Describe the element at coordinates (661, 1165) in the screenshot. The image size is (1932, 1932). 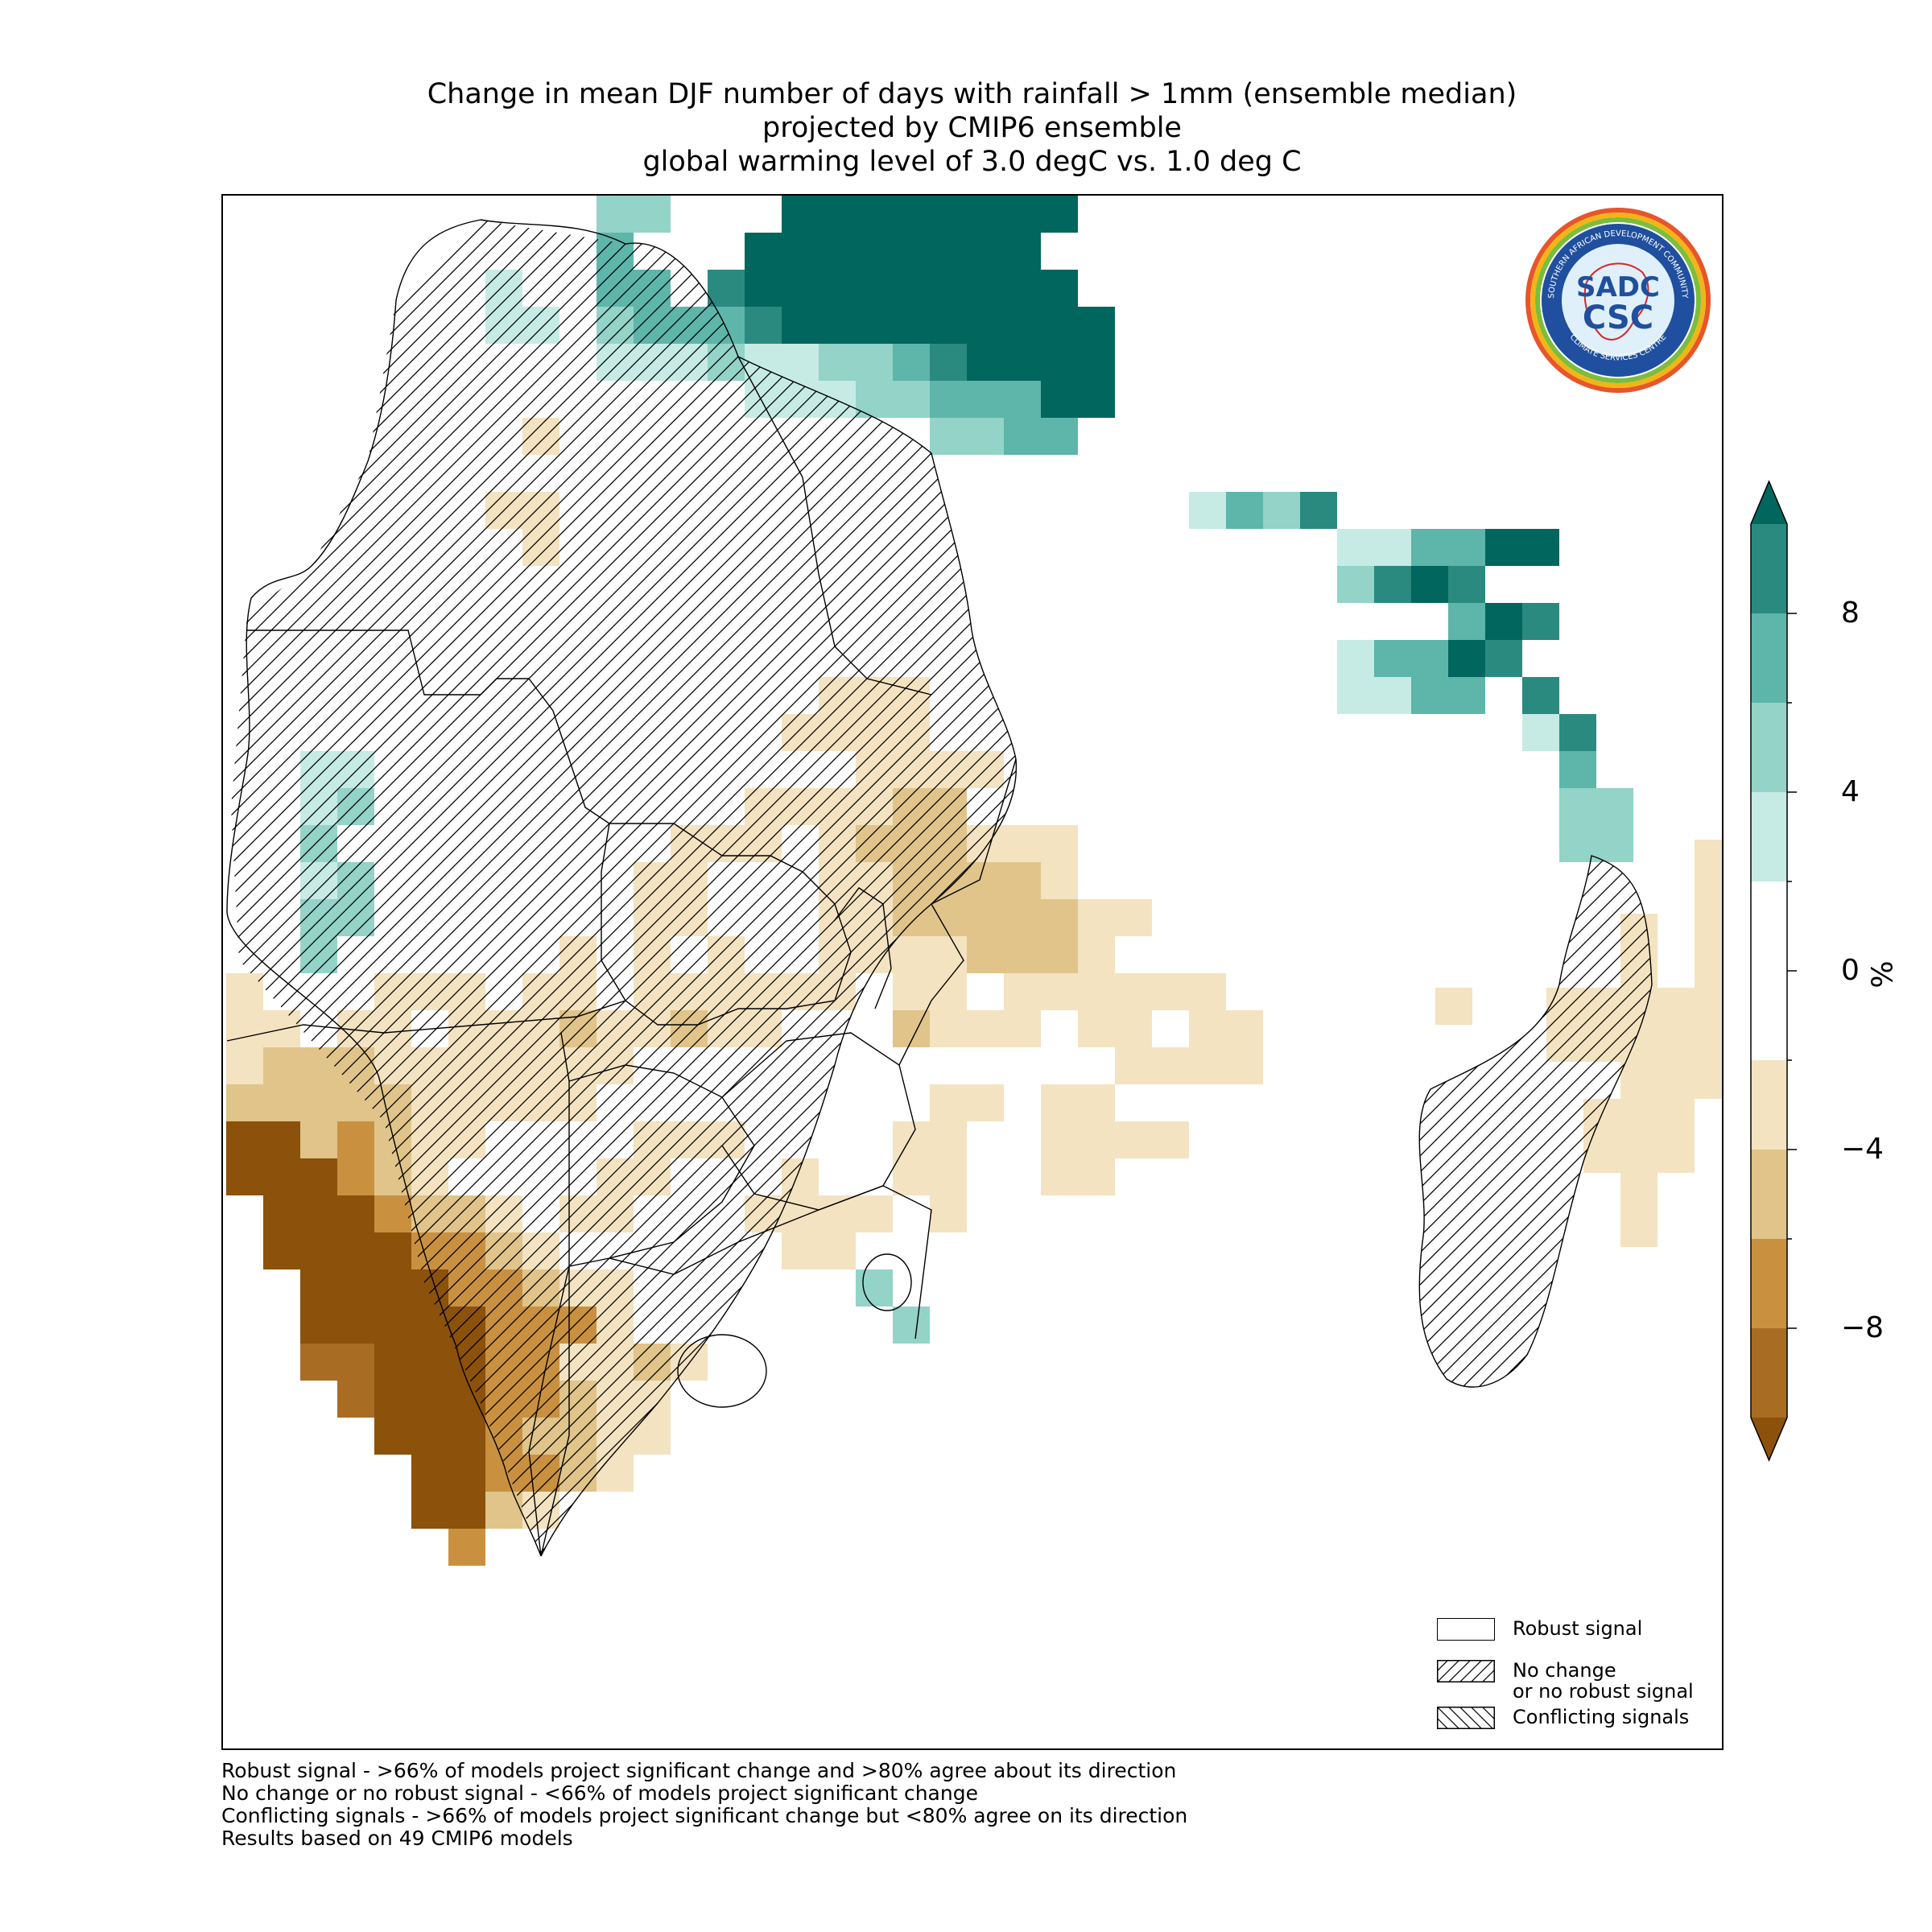
I see `border-botswana` at that location.